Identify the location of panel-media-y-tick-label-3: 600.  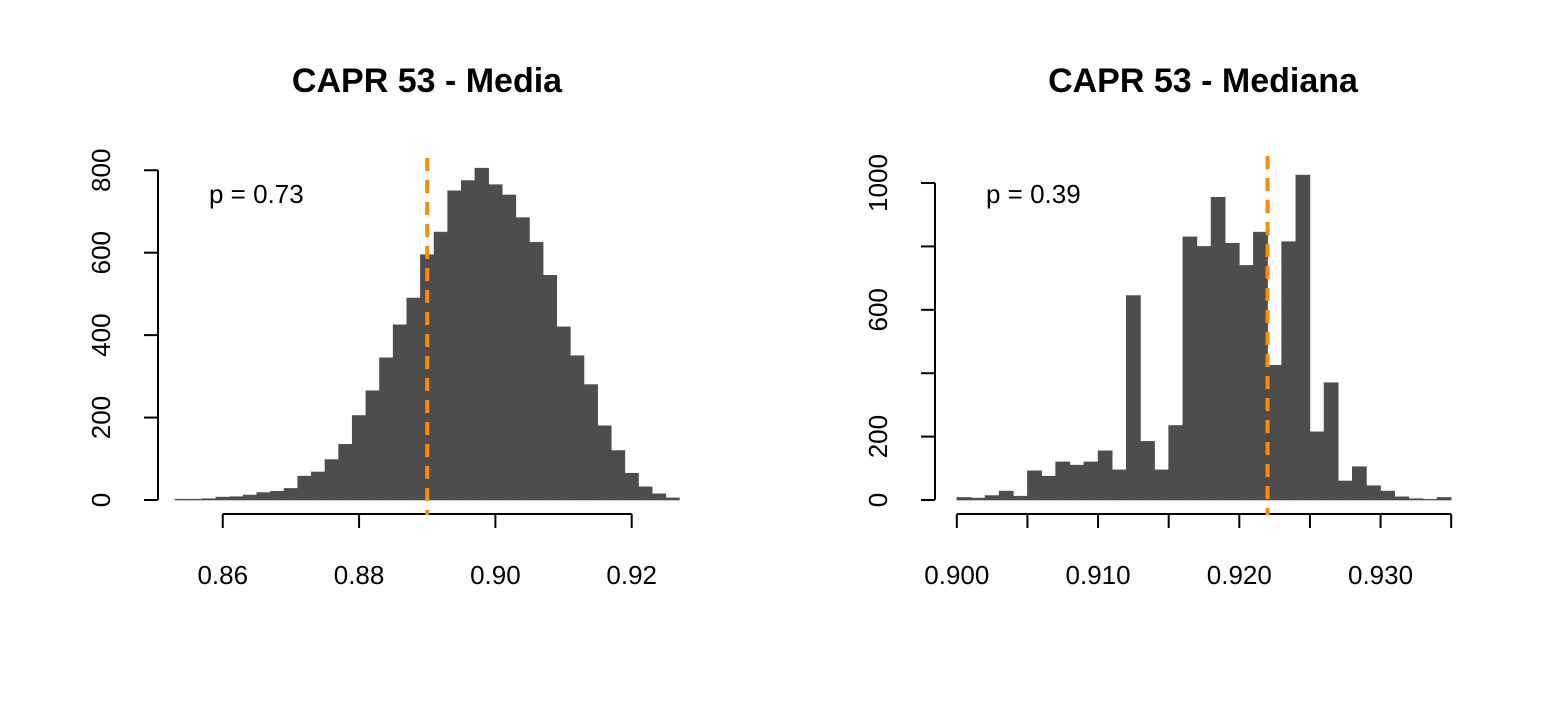
(101, 252).